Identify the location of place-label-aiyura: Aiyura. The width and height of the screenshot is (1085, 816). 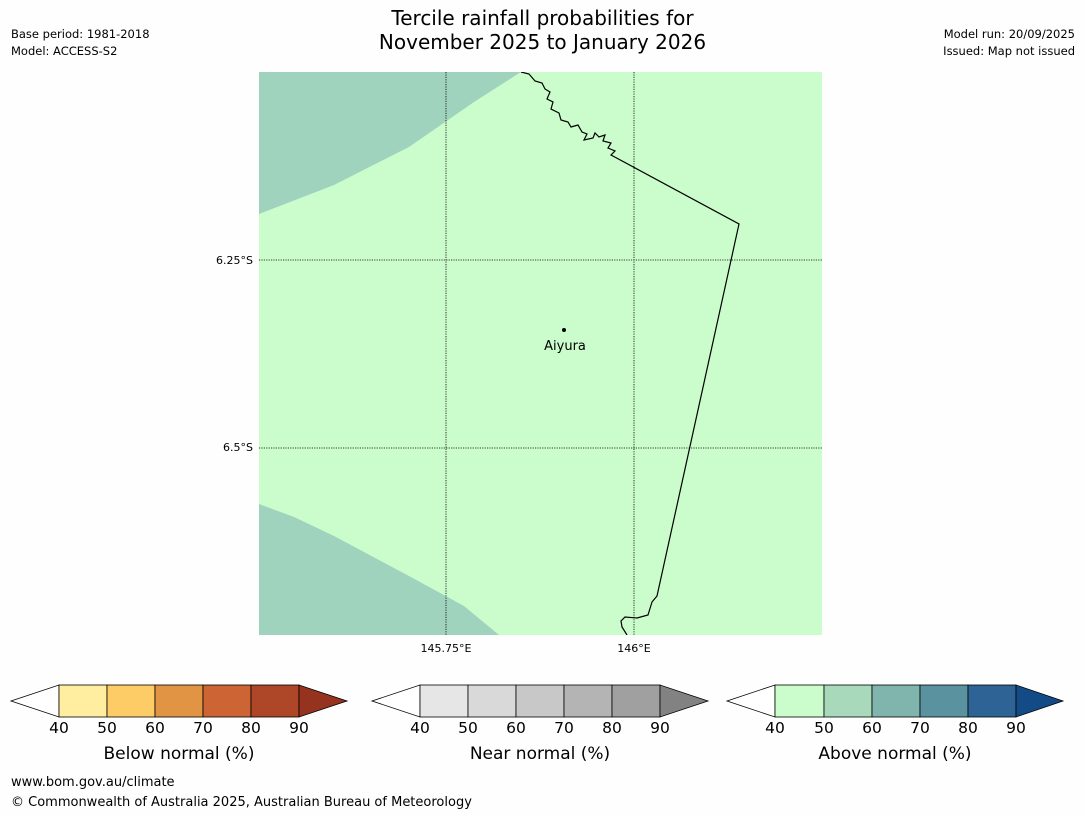
(565, 346).